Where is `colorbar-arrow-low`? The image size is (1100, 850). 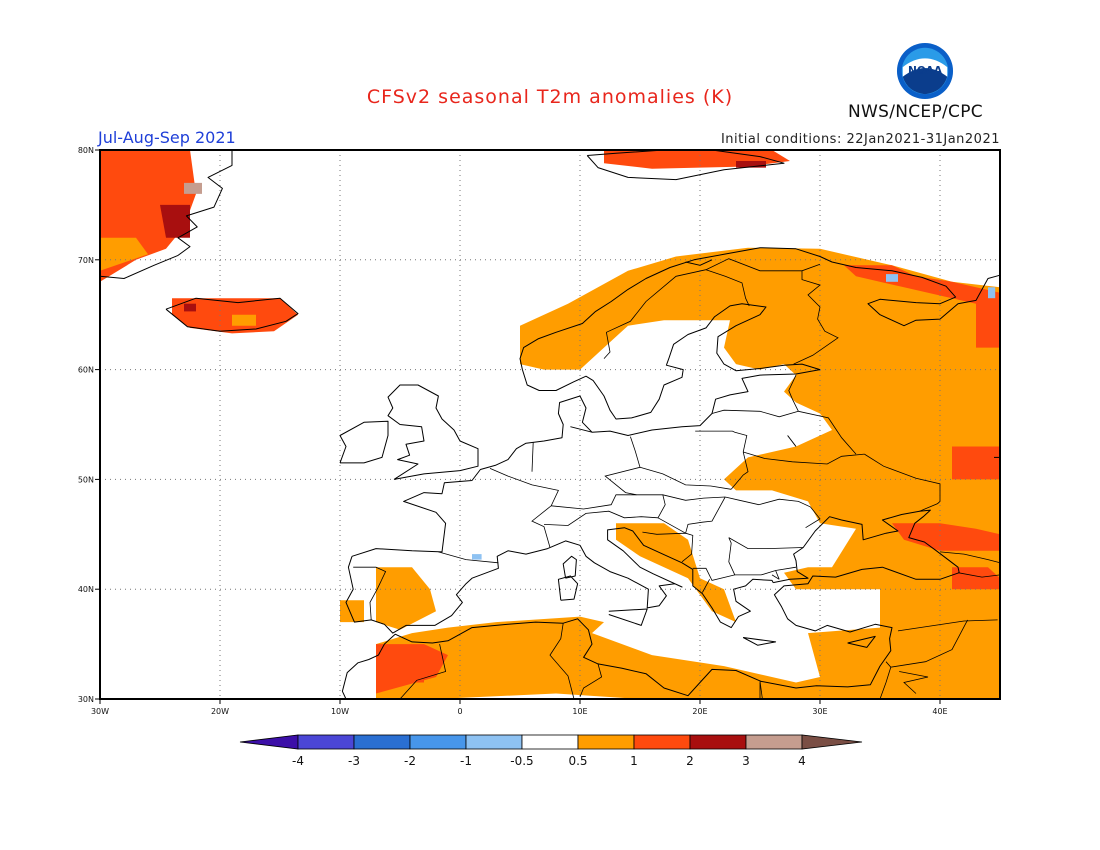
colorbar-arrow-low is located at coordinates (269, 742).